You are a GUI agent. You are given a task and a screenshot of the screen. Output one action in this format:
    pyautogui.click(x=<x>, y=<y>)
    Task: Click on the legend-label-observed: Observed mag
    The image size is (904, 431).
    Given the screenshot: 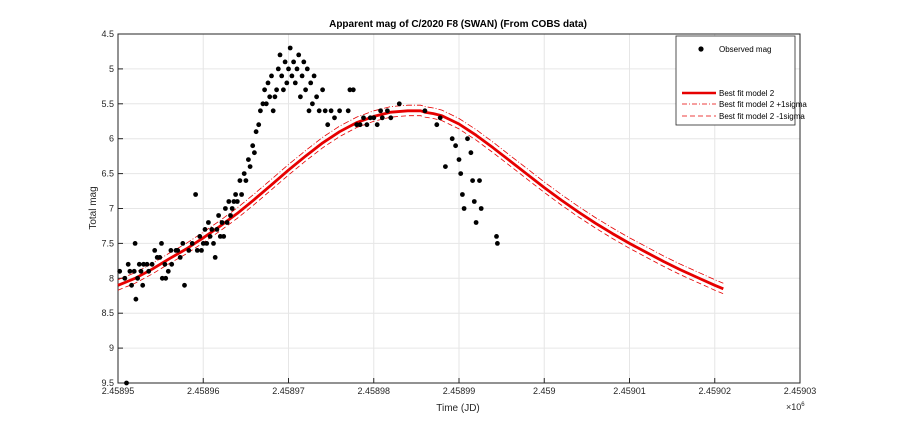 What is the action you would take?
    pyautogui.click(x=745, y=49)
    